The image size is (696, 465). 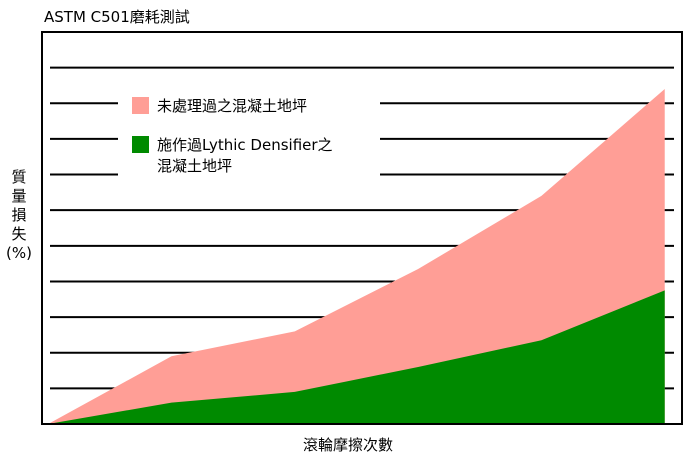 What do you see at coordinates (140, 144) in the screenshot?
I see `legend-swatch-treated` at bounding box center [140, 144].